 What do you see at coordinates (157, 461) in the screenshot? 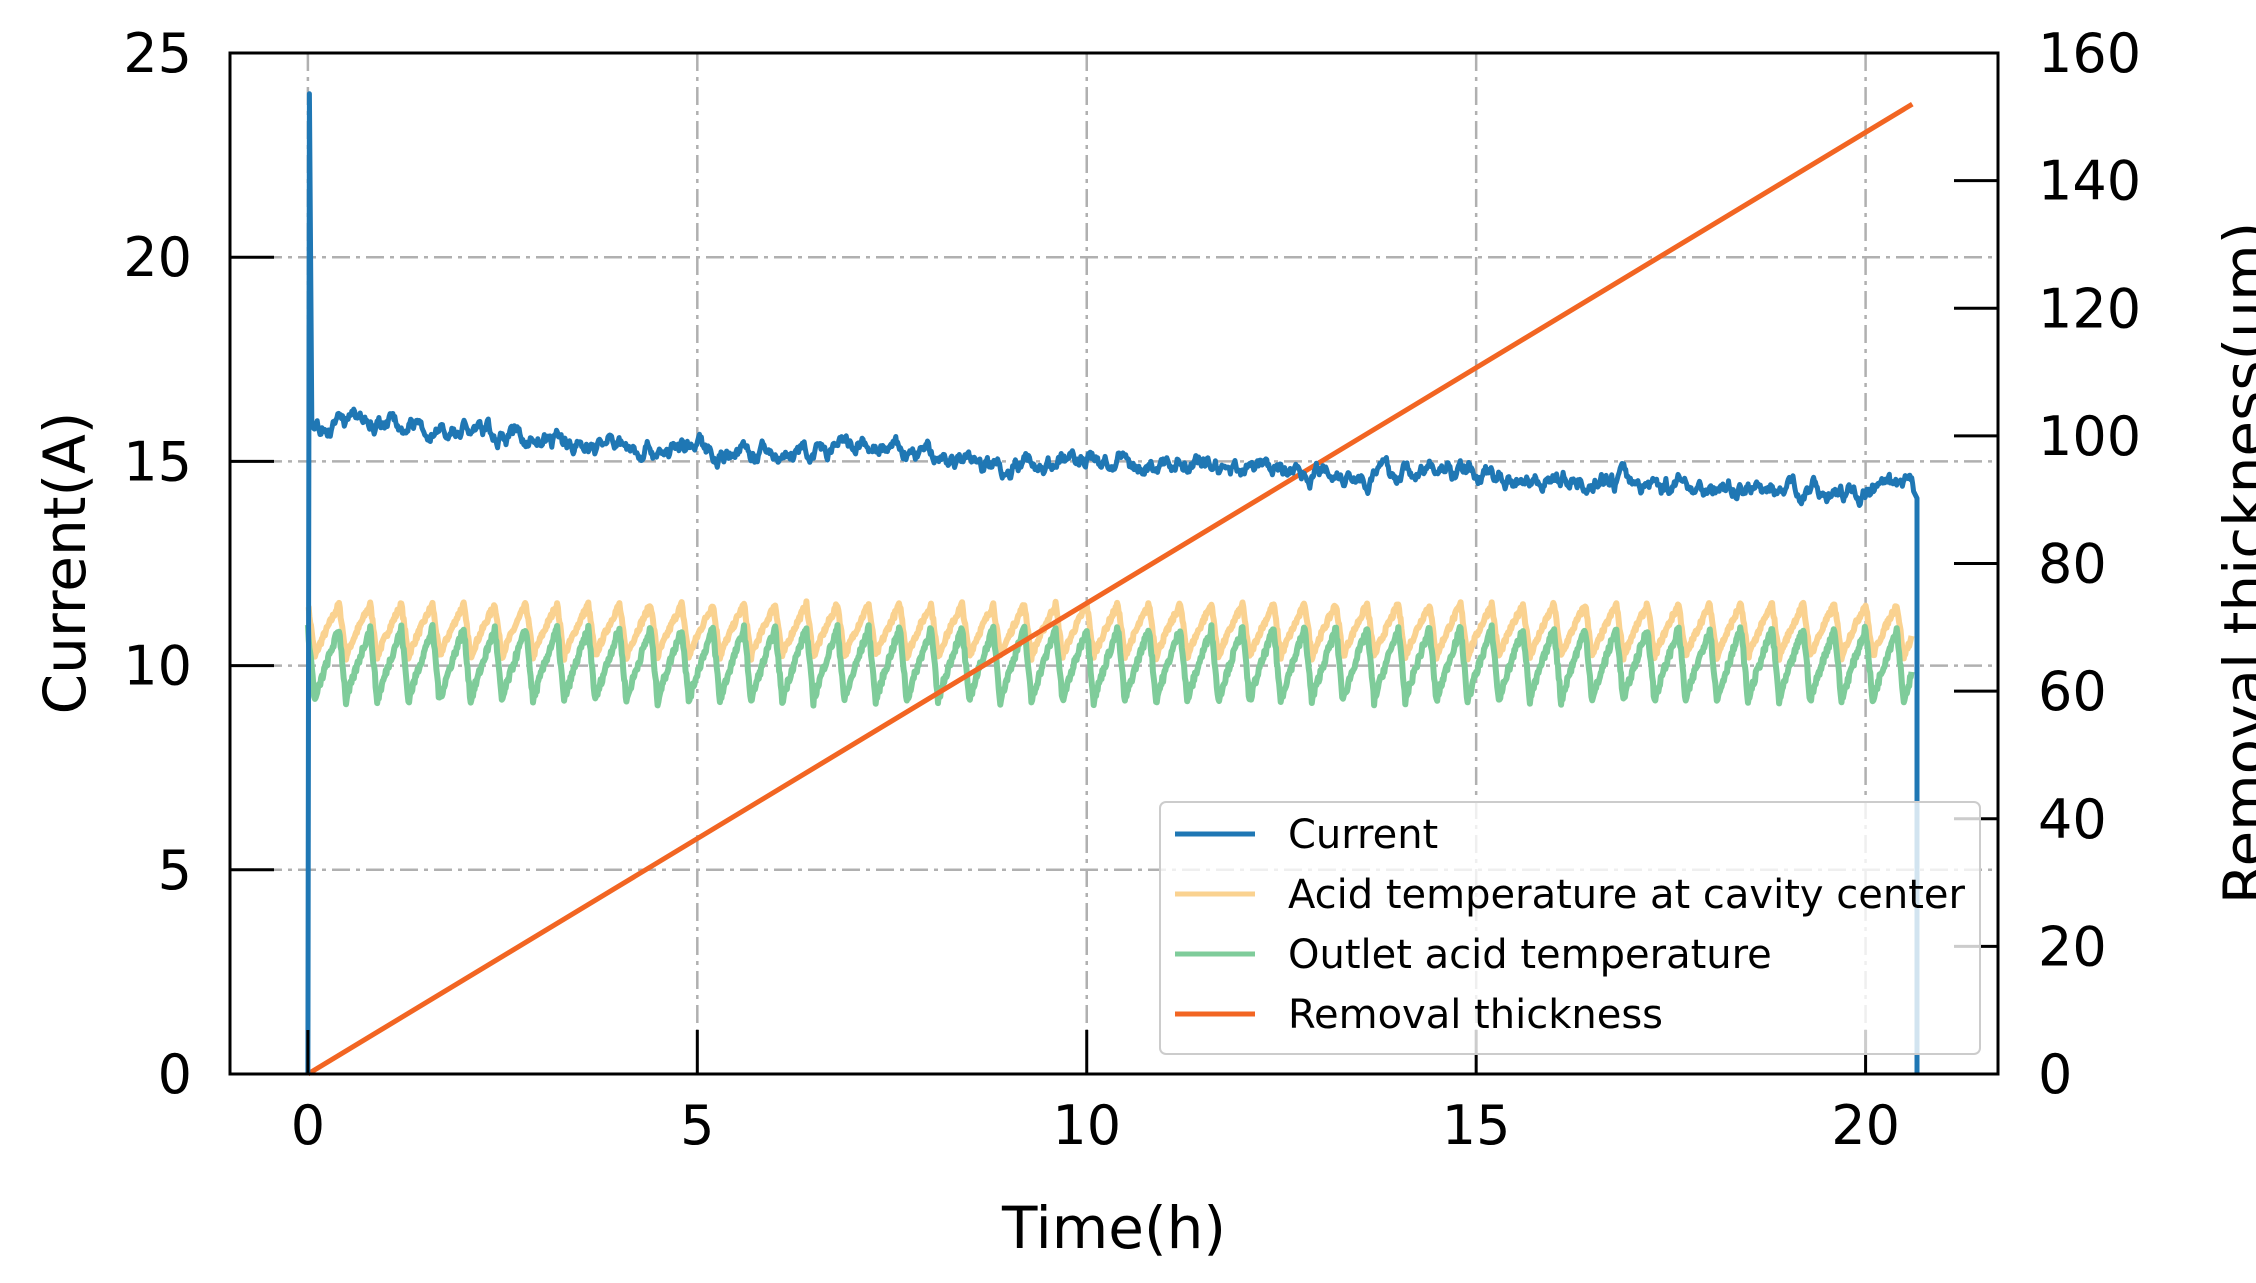
I see `y-tick-label: 15` at bounding box center [157, 461].